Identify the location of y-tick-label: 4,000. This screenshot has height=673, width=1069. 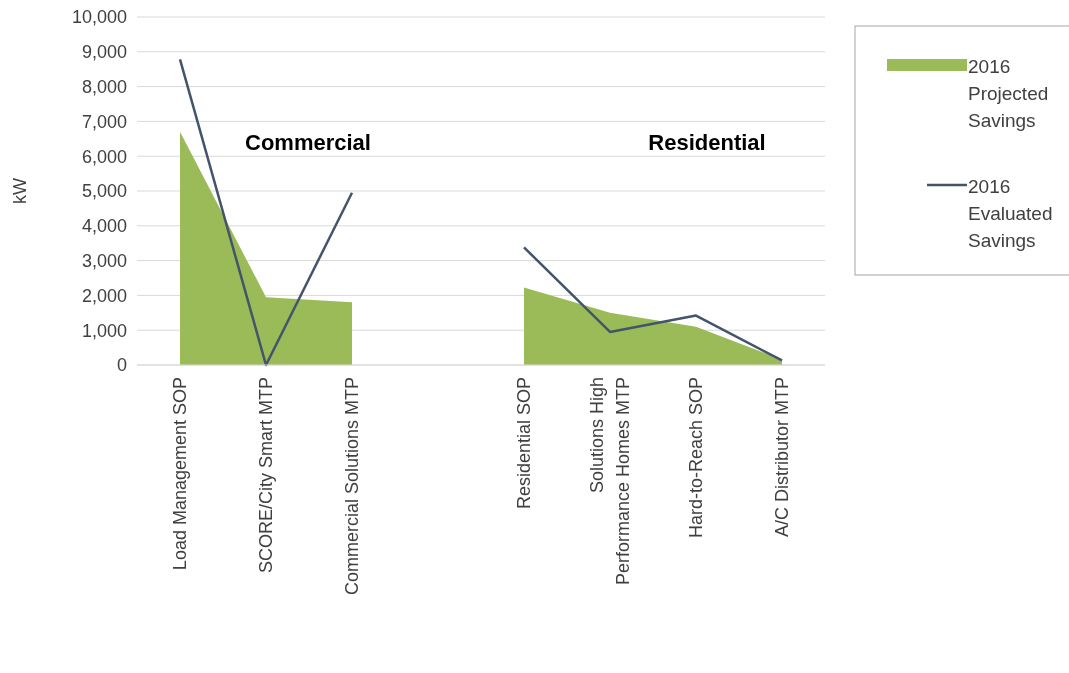
(104, 226).